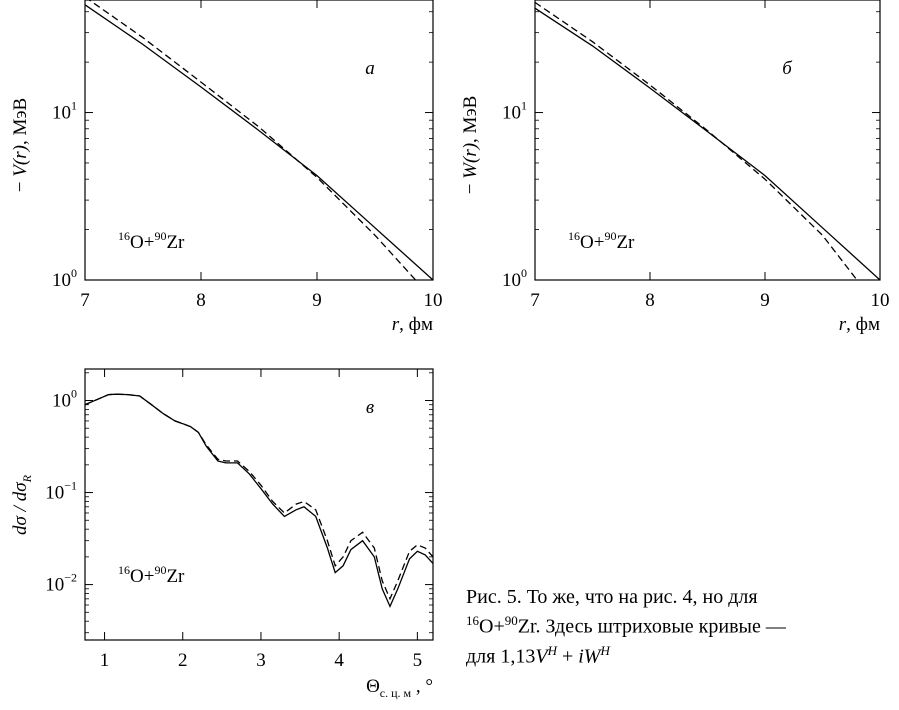  What do you see at coordinates (605, 650) in the screenshot?
I see `caption-sup-h-2: H` at bounding box center [605, 650].